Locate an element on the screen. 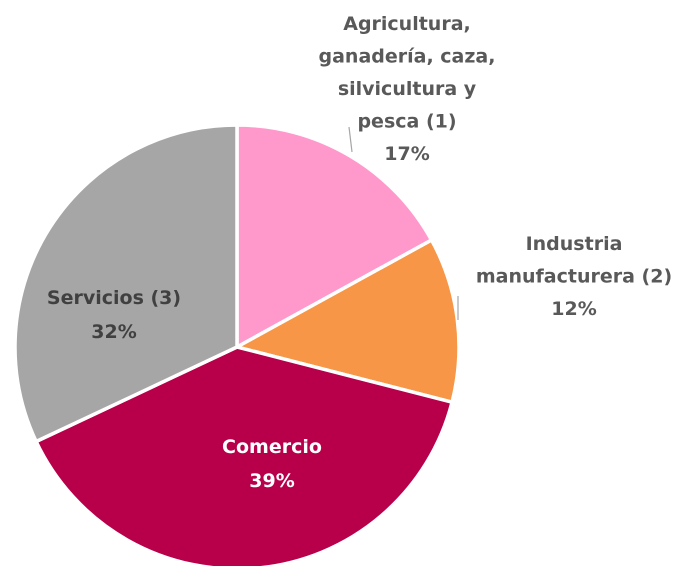 The width and height of the screenshot is (679, 566). slice-category-label: pesca (1) is located at coordinates (406, 122).